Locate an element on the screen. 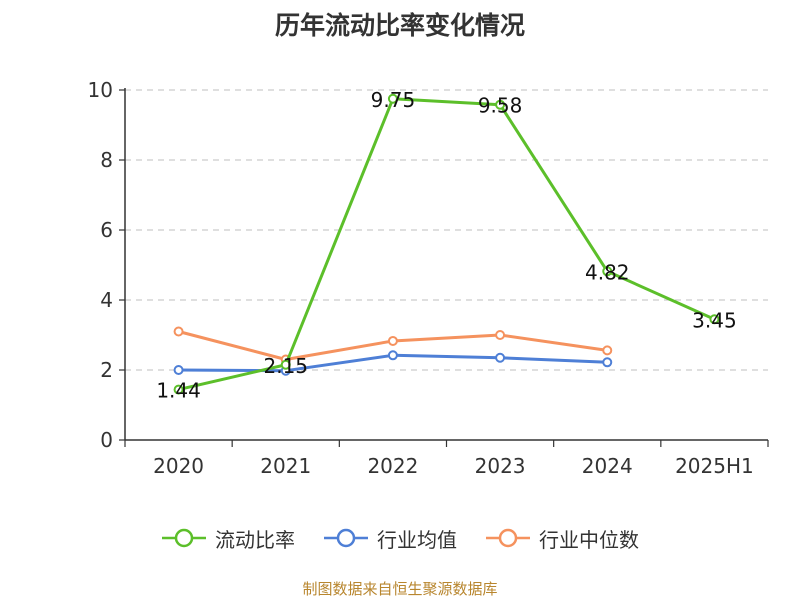 The height and width of the screenshot is (600, 800). y-tick-label: 10 is located at coordinates (100, 90).